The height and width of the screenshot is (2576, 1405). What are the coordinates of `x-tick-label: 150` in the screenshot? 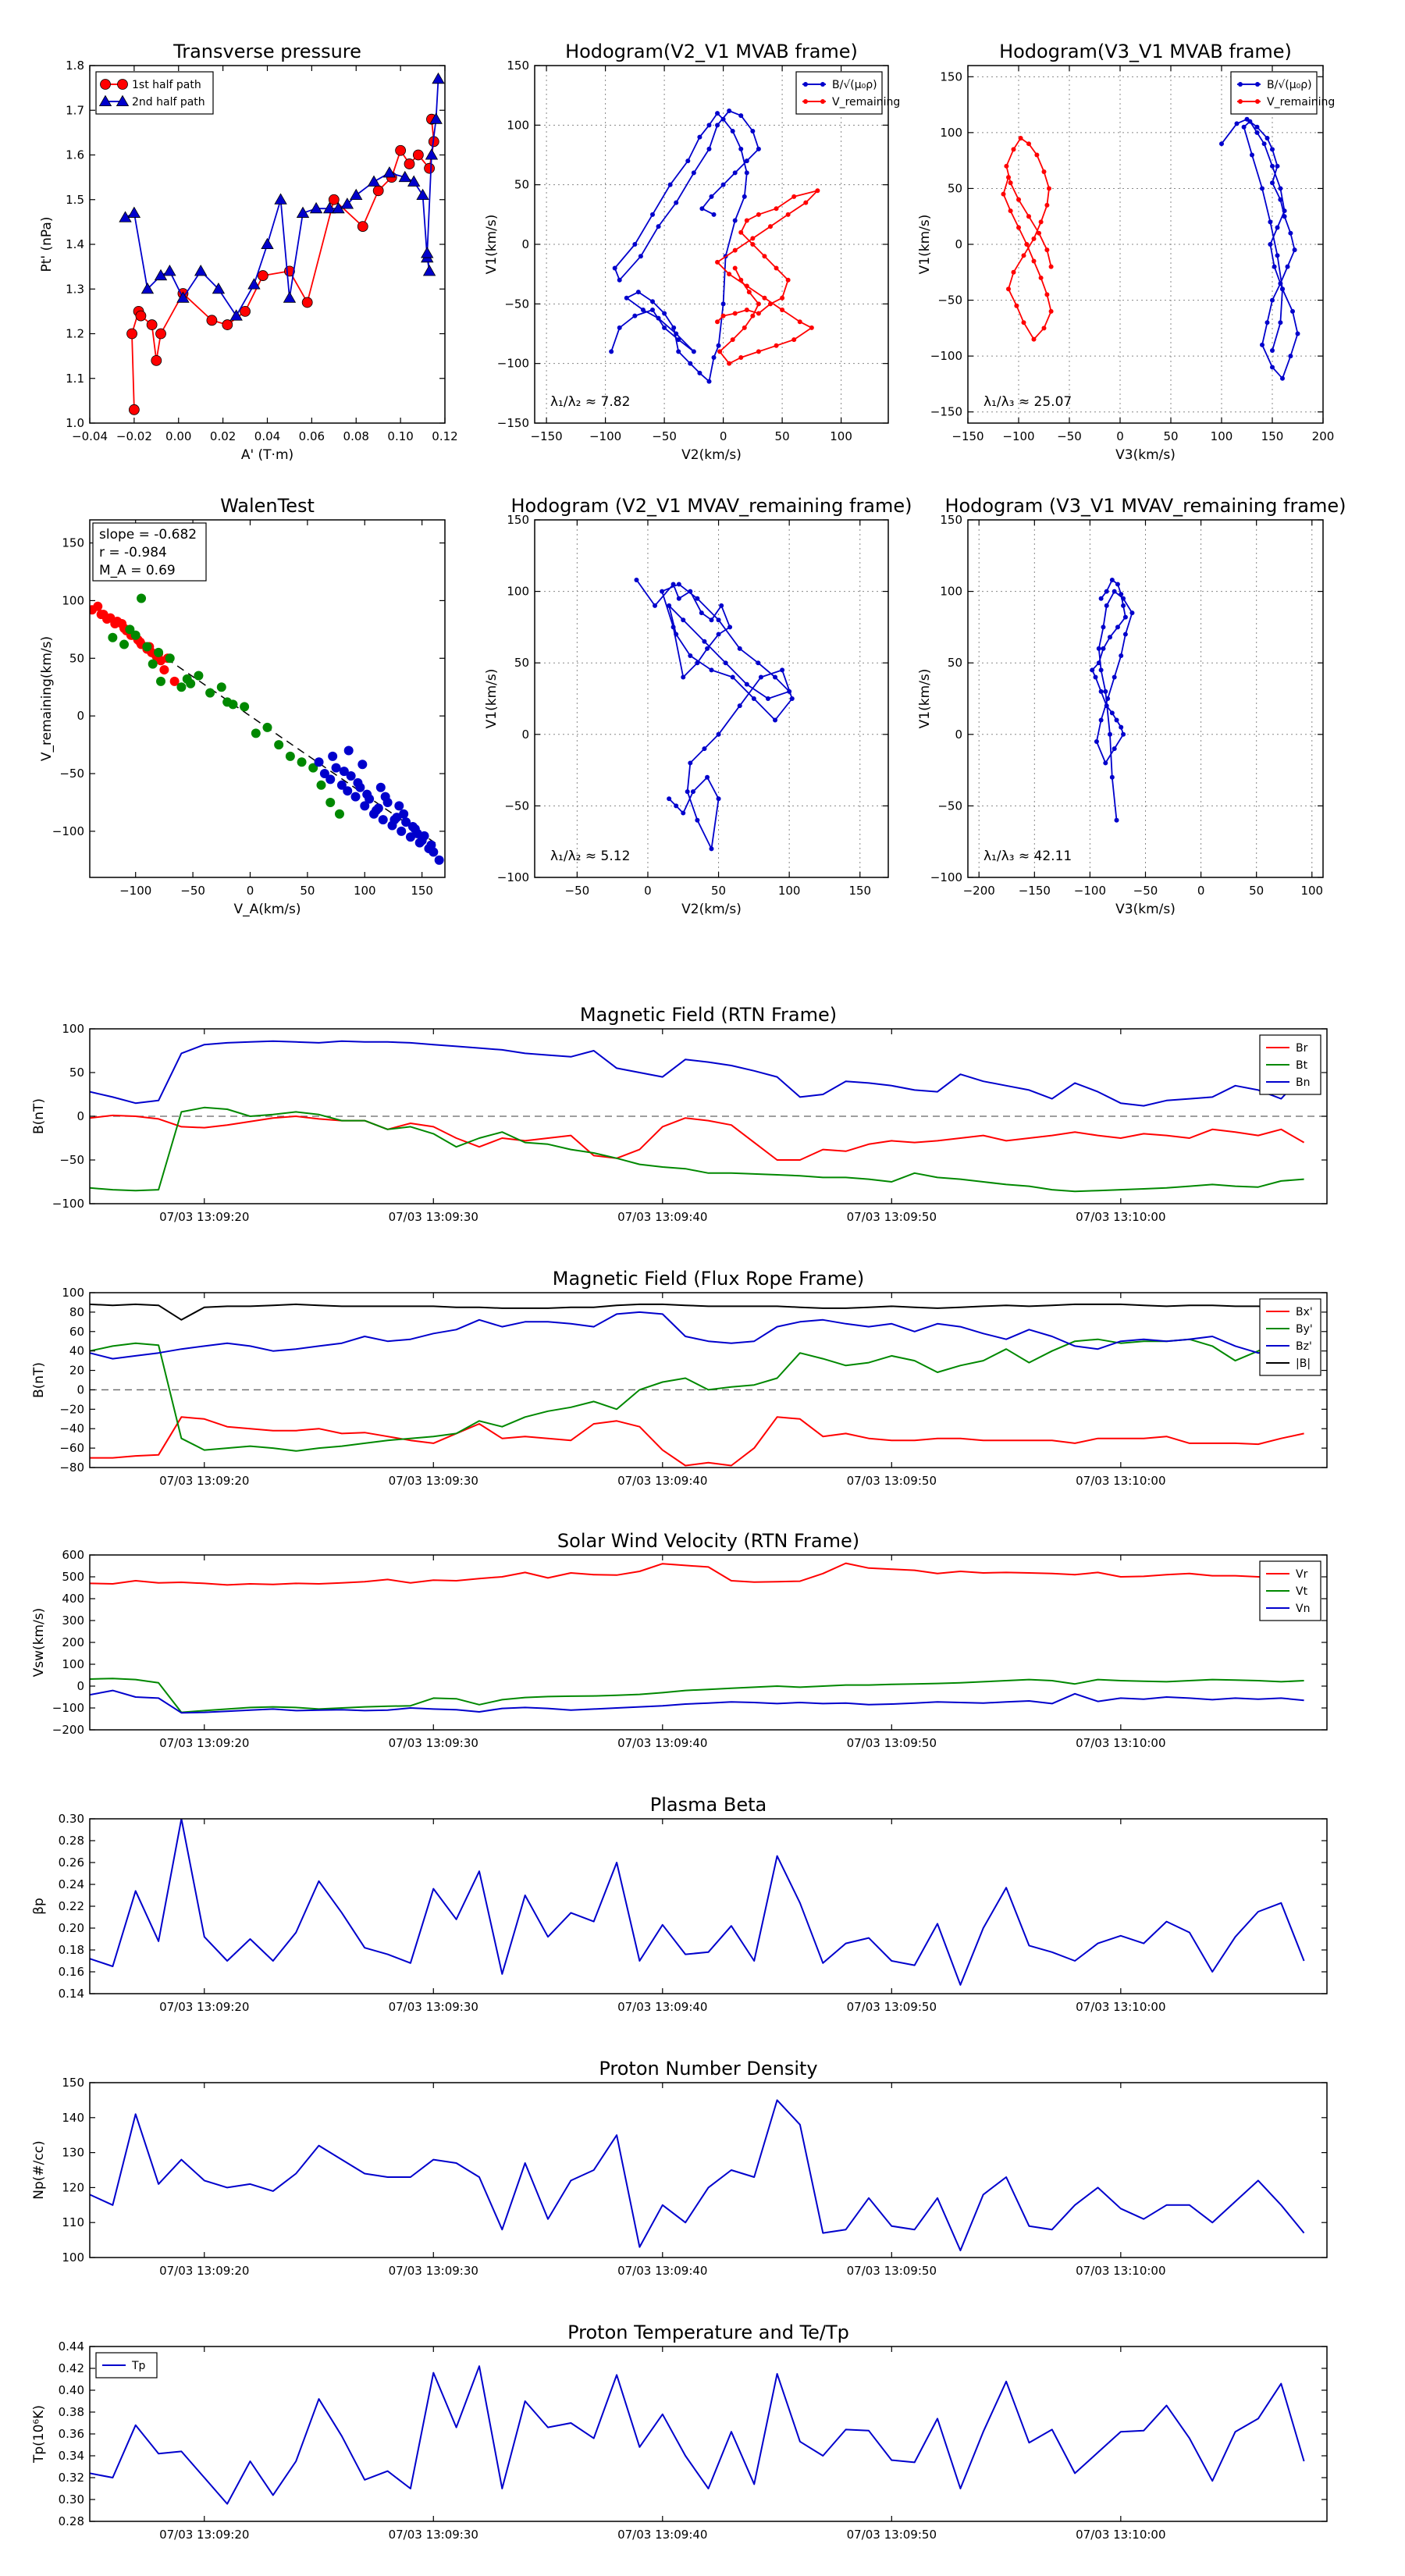 It's located at (1273, 436).